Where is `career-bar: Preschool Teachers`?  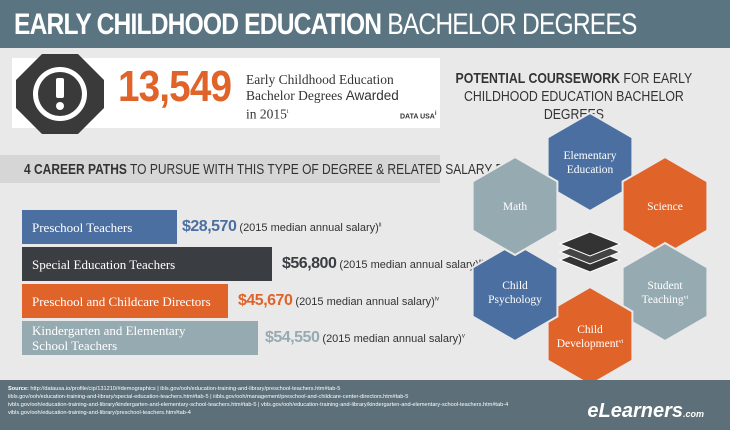
career-bar: Preschool Teachers is located at coordinates (99, 227).